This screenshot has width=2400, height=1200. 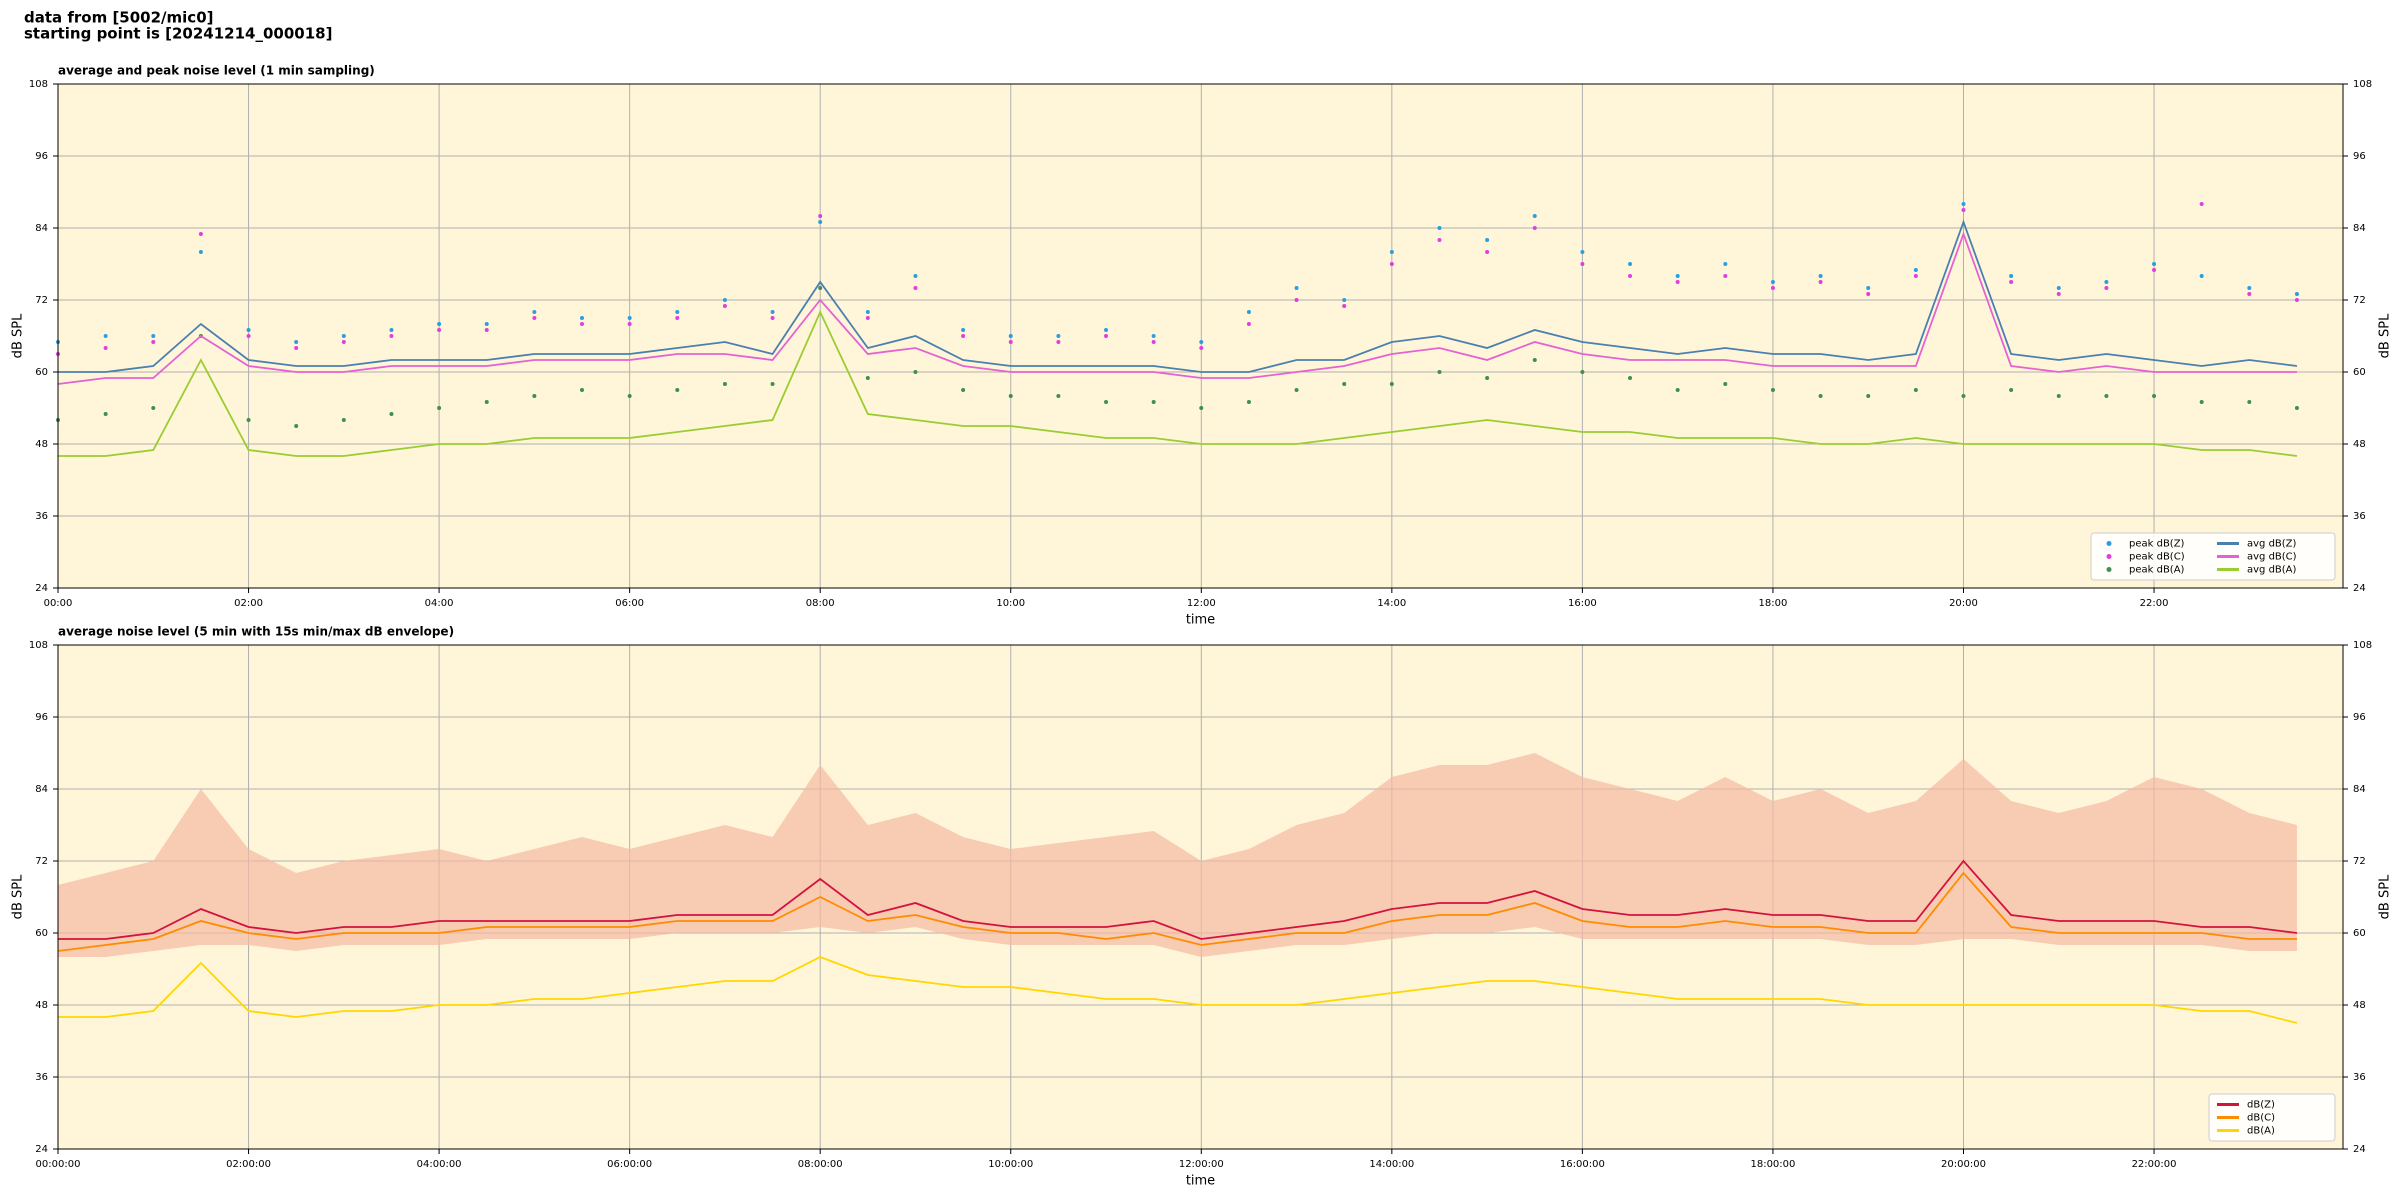 What do you see at coordinates (2261, 1118) in the screenshot?
I see `legend-label: dB(C)` at bounding box center [2261, 1118].